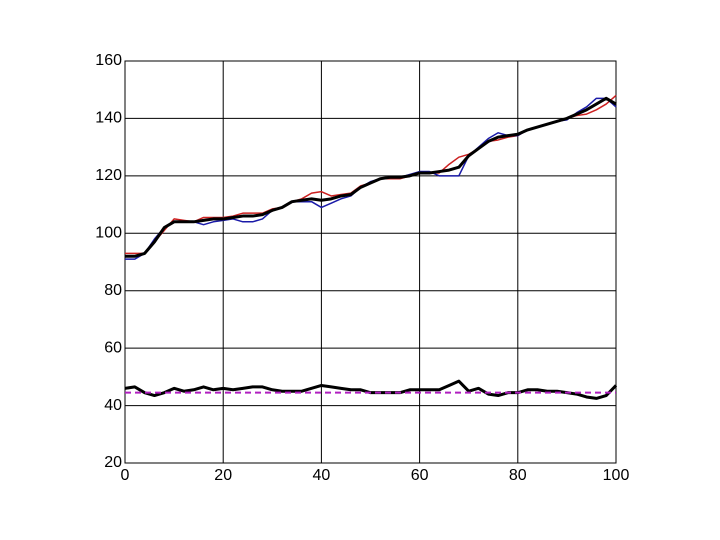 This screenshot has height=540, width=720. Describe the element at coordinates (518, 475) in the screenshot. I see `x-tick-label: 80` at that location.